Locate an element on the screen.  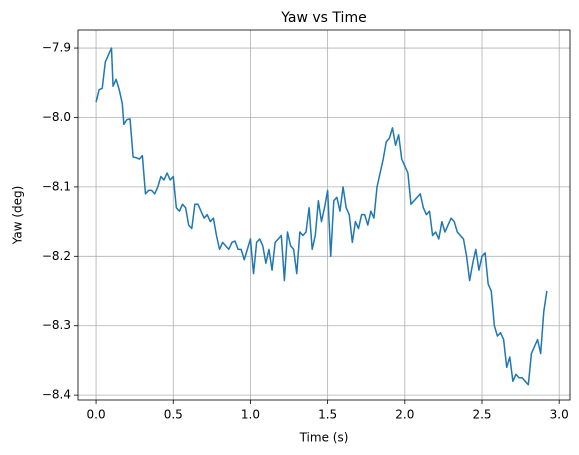
y-tick-label: −8.3 is located at coordinates (56, 325).